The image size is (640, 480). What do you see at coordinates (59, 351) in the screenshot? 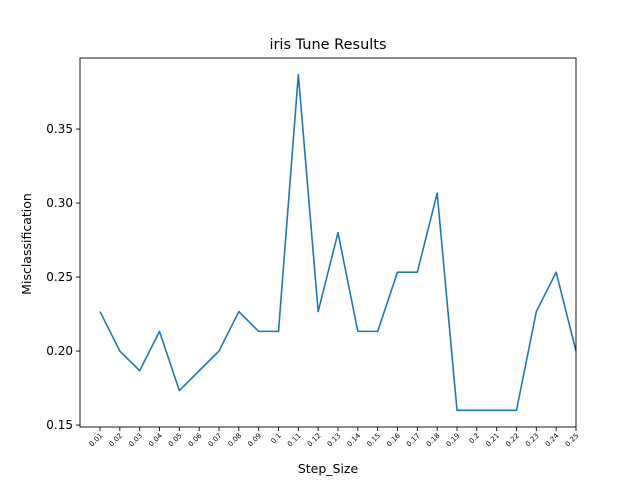
I see `y-tick-label: 0.20` at bounding box center [59, 351].